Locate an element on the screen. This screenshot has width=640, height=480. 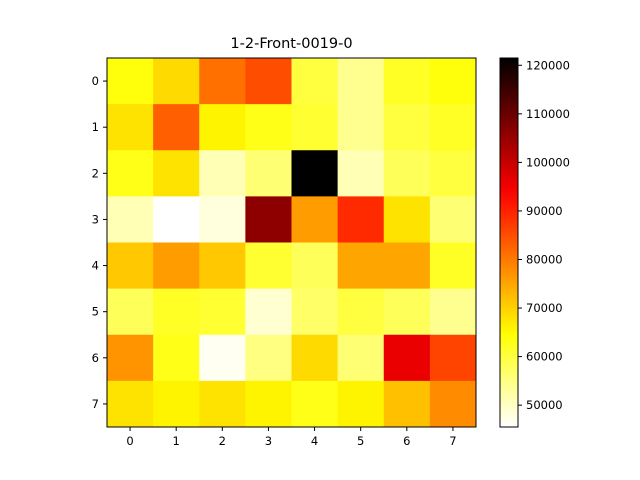
x-tick-label: 1 is located at coordinates (176, 441).